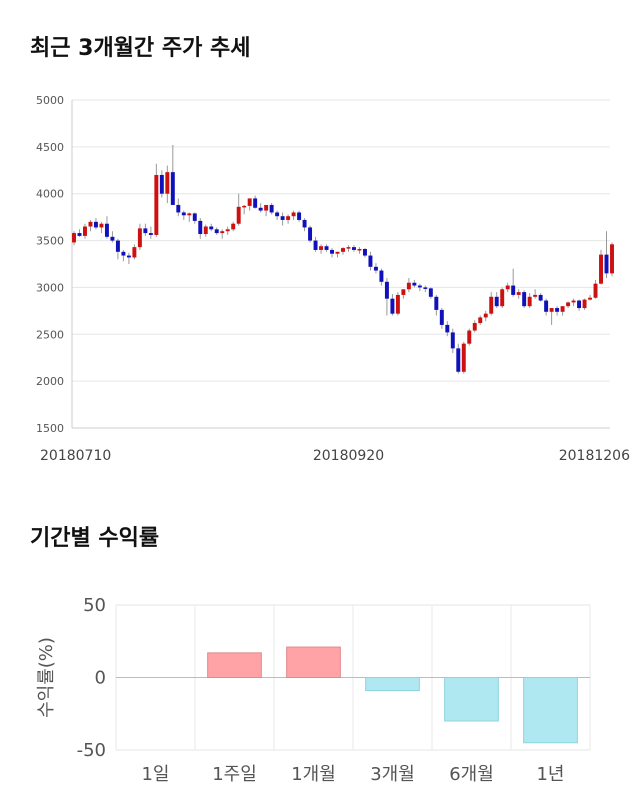 This screenshot has width=640, height=810. What do you see at coordinates (46, 677) in the screenshot?
I see `y-axis-label: 수익률(%)` at bounding box center [46, 677].